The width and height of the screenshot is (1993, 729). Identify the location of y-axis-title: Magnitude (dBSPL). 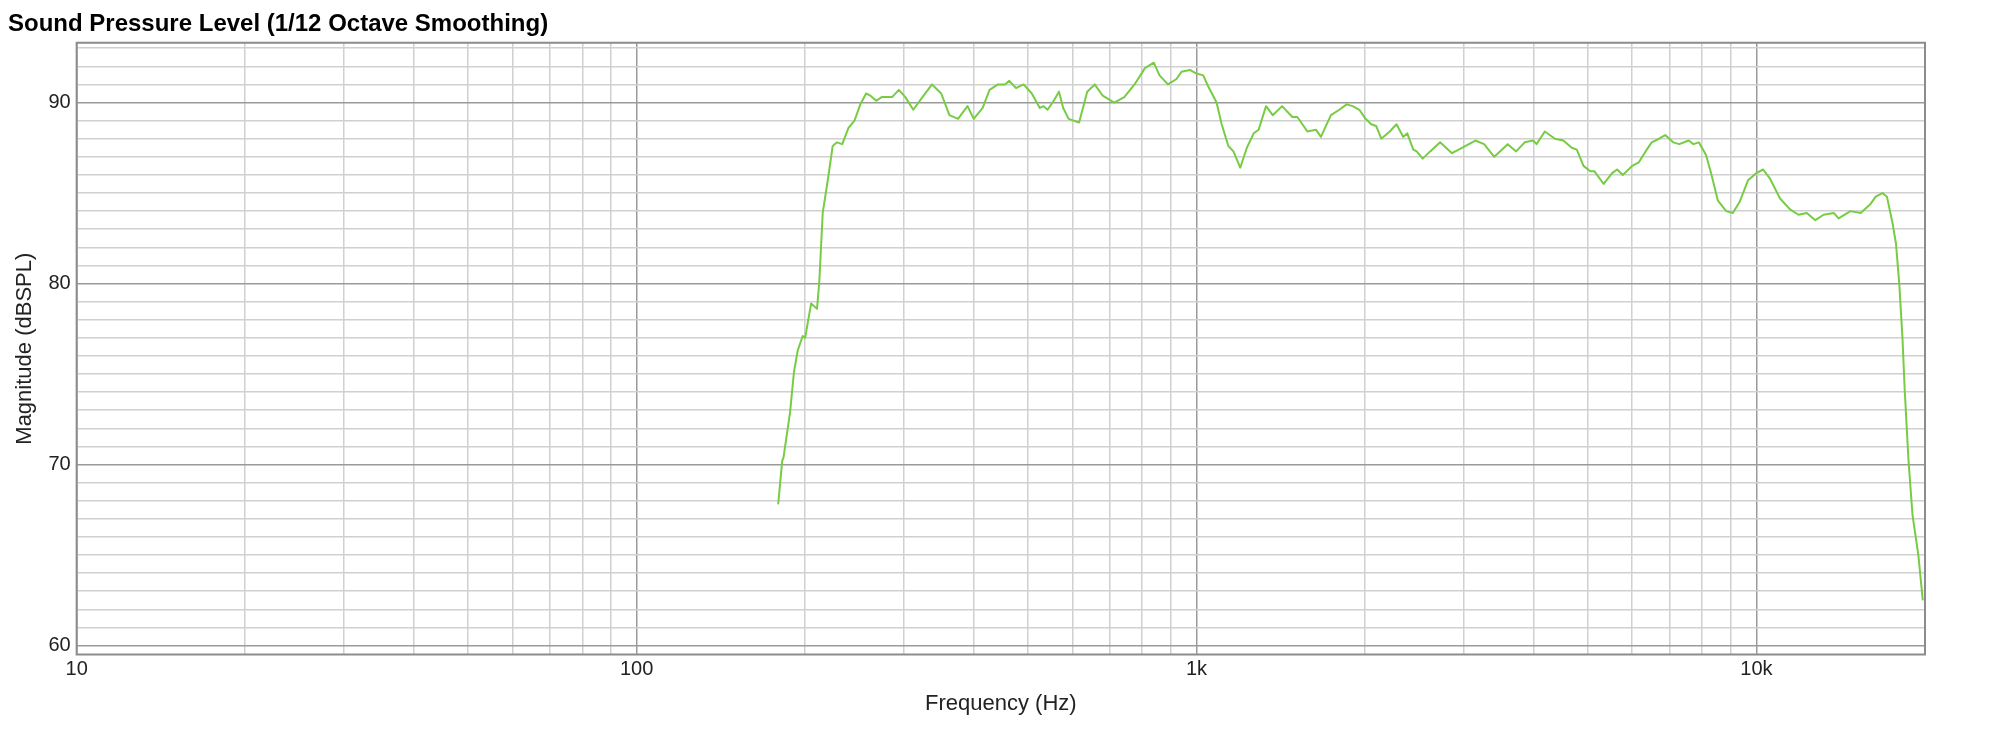
(24, 348).